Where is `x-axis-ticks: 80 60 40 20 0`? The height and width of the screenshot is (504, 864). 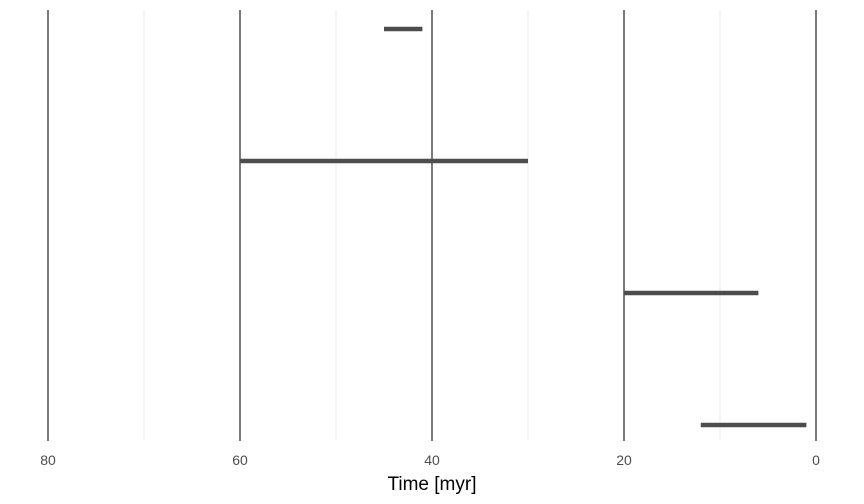 x-axis-ticks: 80 60 40 20 0 is located at coordinates (430, 460).